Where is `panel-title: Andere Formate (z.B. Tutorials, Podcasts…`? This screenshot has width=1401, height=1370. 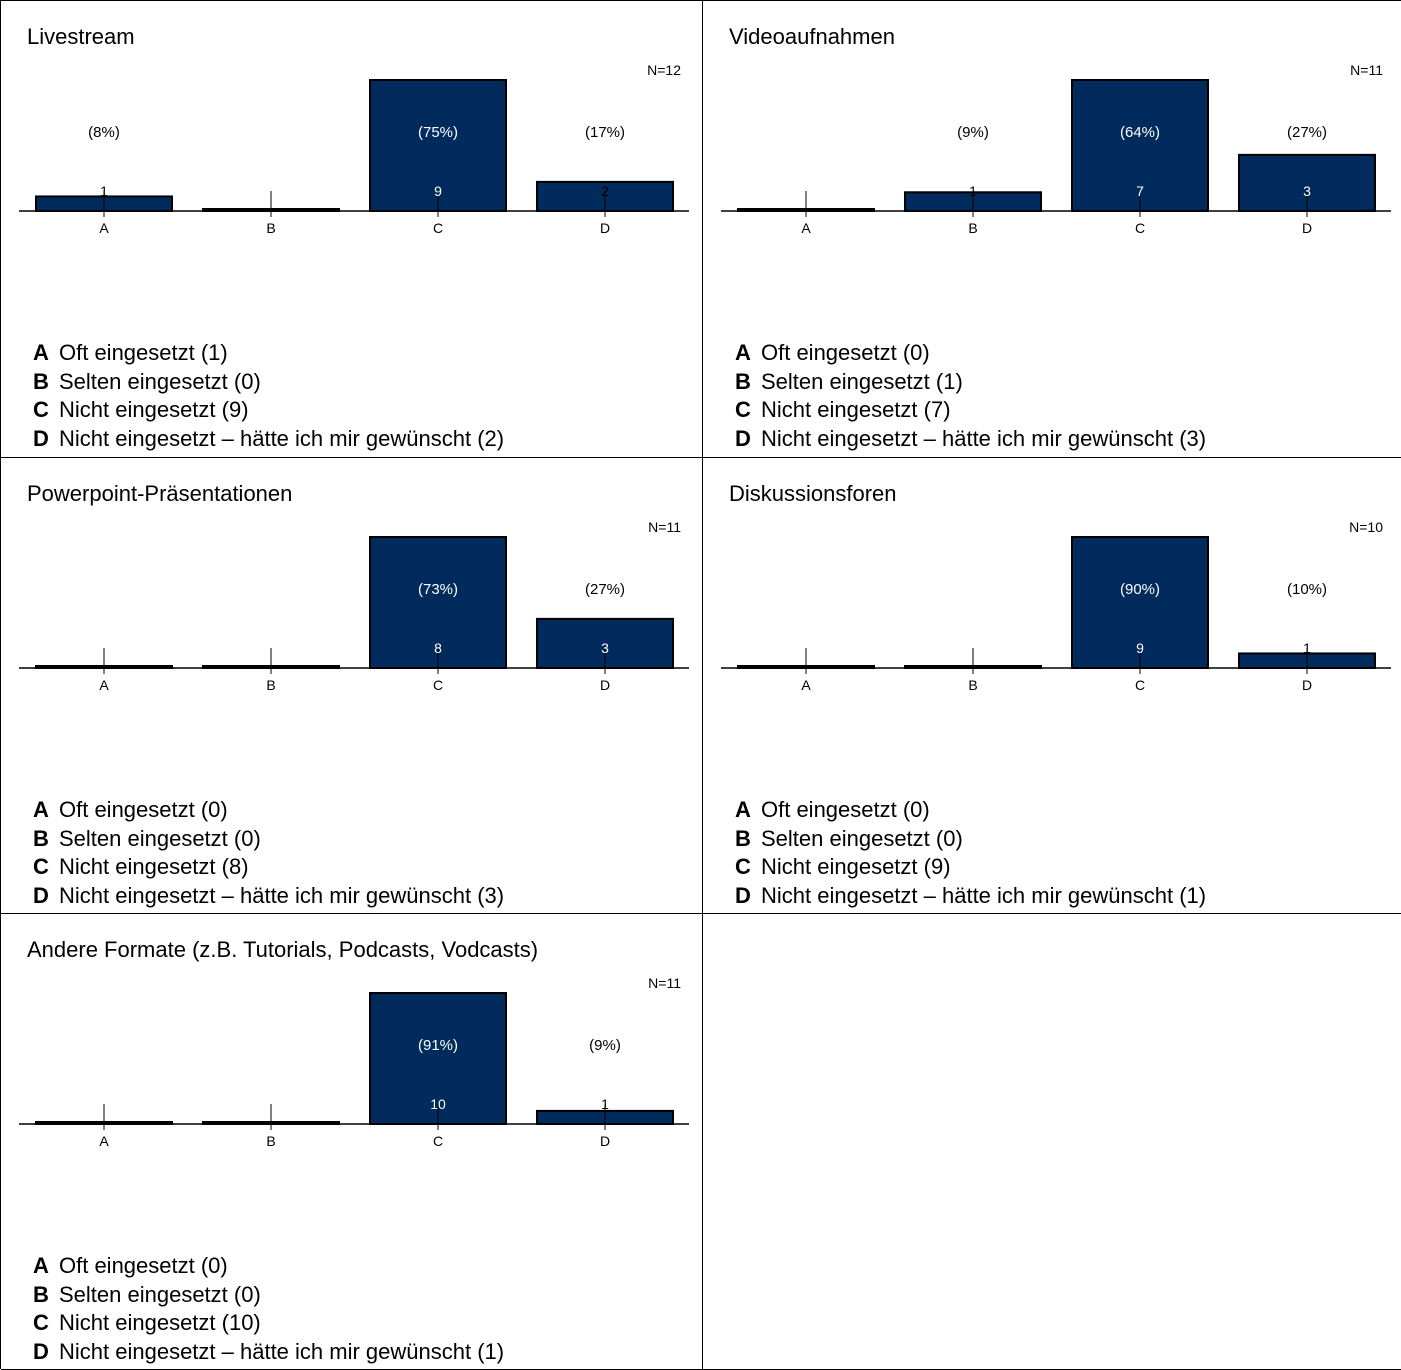
panel-title: Andere Formate (z.B. Tutorials, Podcasts… is located at coordinates (283, 949).